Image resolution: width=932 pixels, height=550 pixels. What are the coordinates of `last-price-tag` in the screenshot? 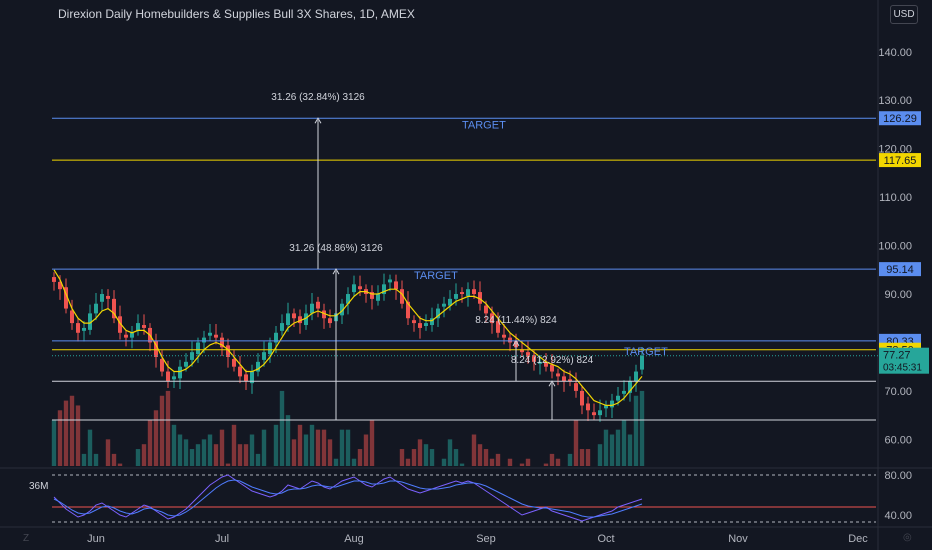 It's located at (904, 360).